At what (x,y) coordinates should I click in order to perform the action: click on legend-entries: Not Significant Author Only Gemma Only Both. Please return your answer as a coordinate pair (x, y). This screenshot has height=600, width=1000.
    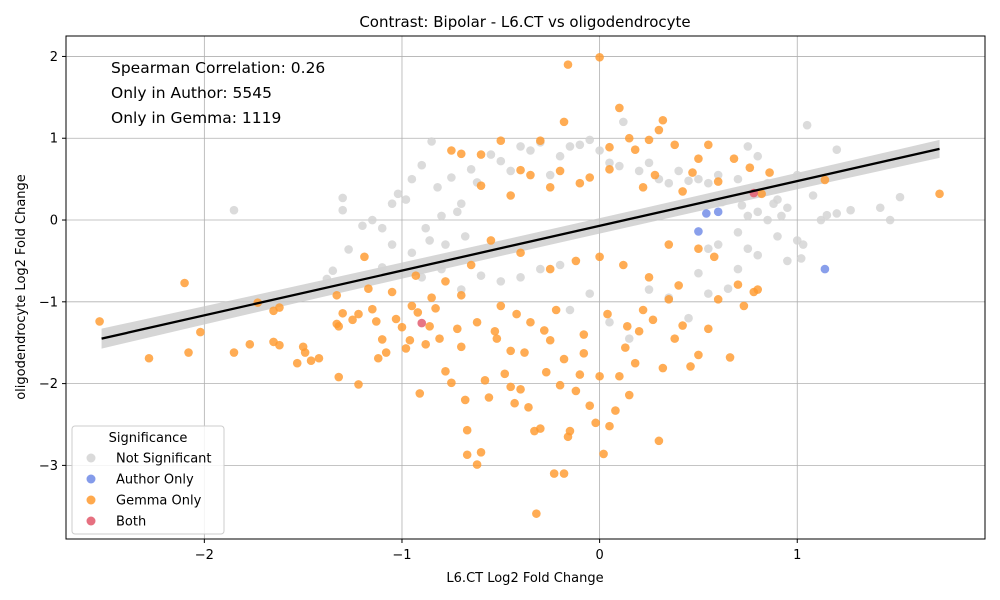
    Looking at the image, I should click on (149, 491).